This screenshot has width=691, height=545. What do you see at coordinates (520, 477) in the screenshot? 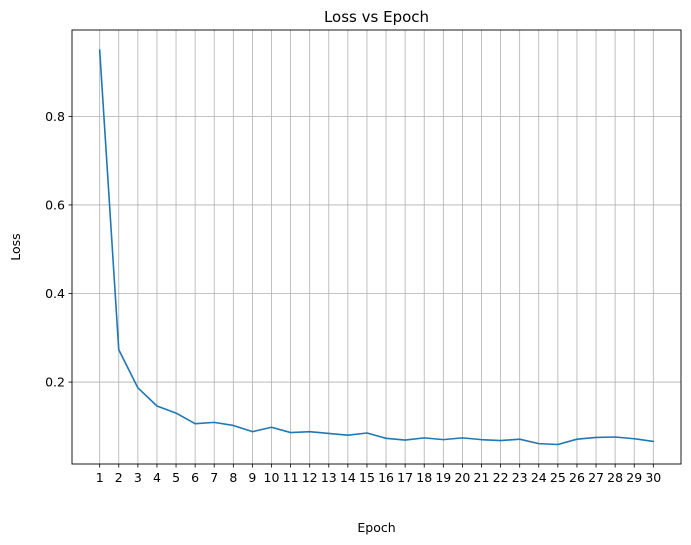
I see `x-tick-label: 23` at bounding box center [520, 477].